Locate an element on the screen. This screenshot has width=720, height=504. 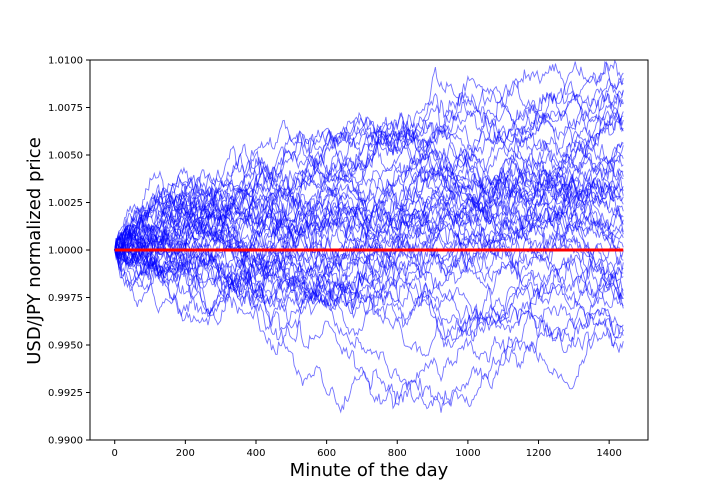
x-tick-label: 1200 is located at coordinates (538, 453).